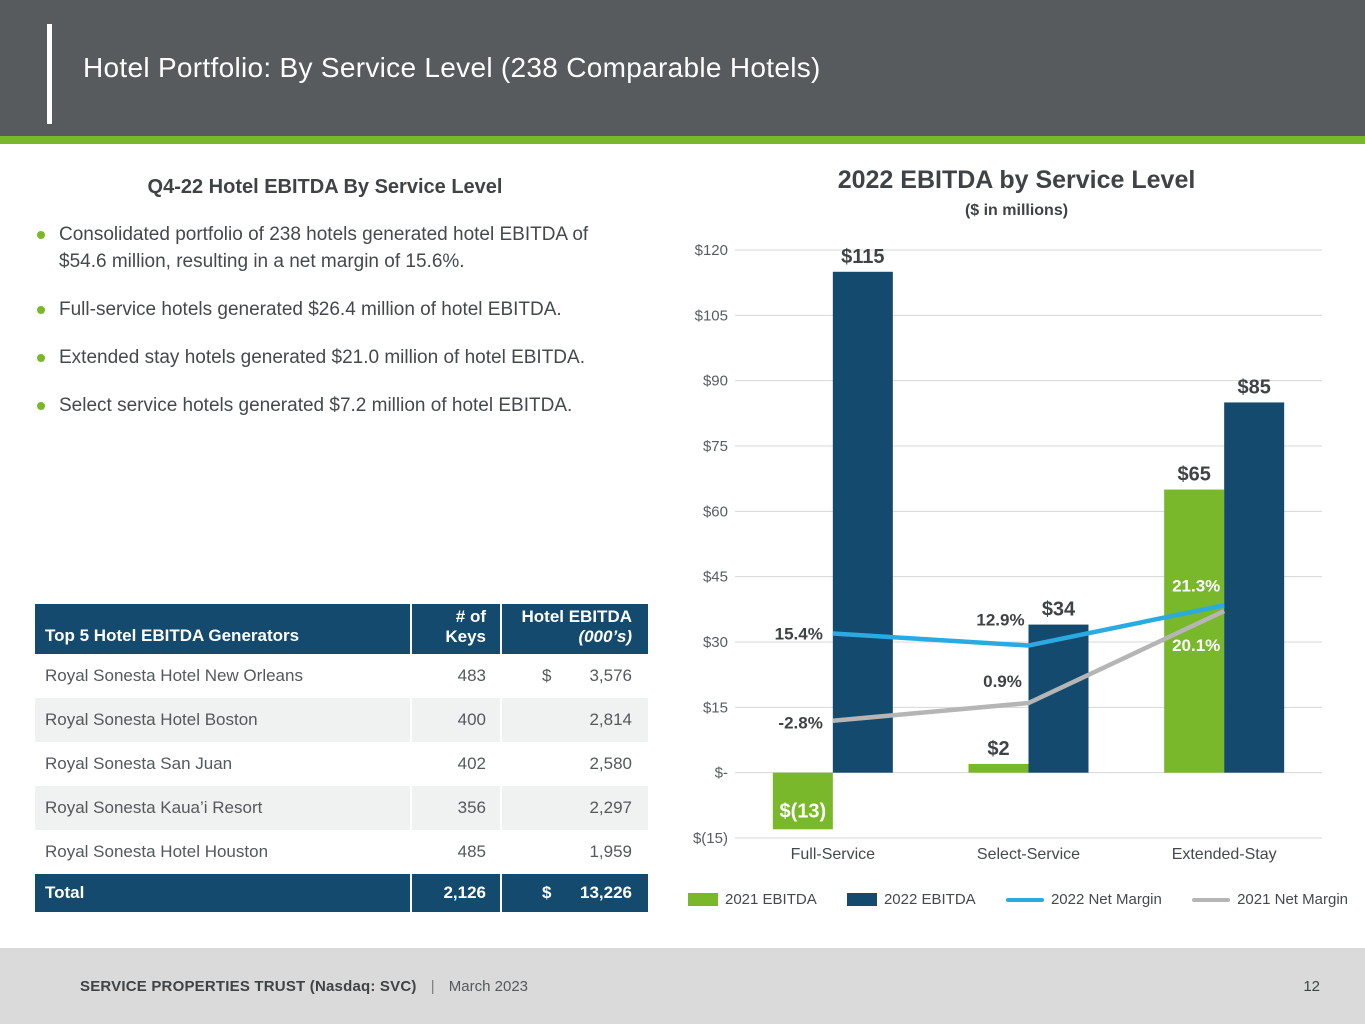  I want to click on legend-label: 2022 Net Margin, so click(1106, 899).